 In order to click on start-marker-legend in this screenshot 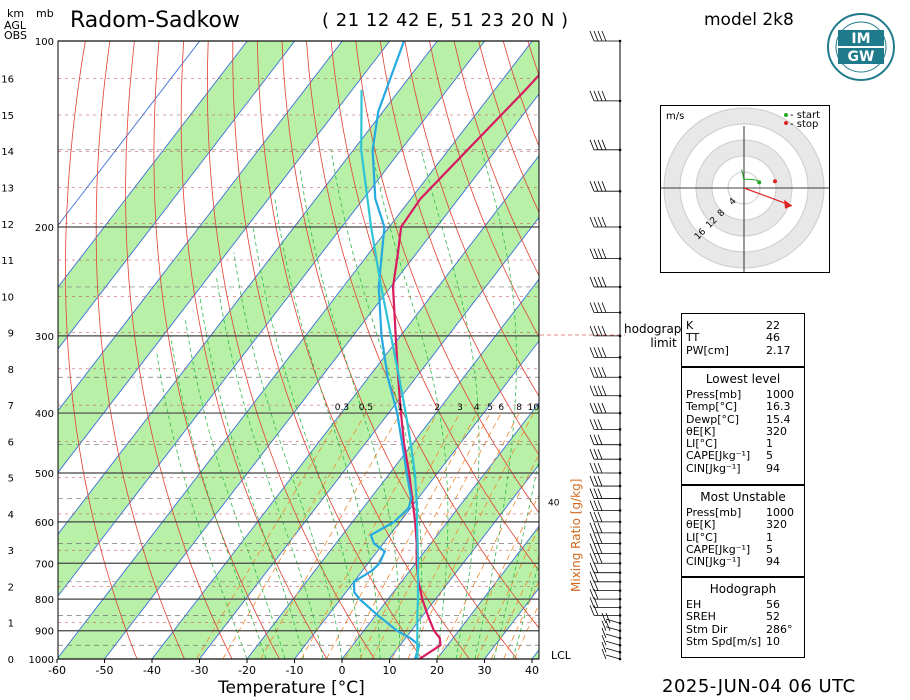, I will do `click(786, 115)`.